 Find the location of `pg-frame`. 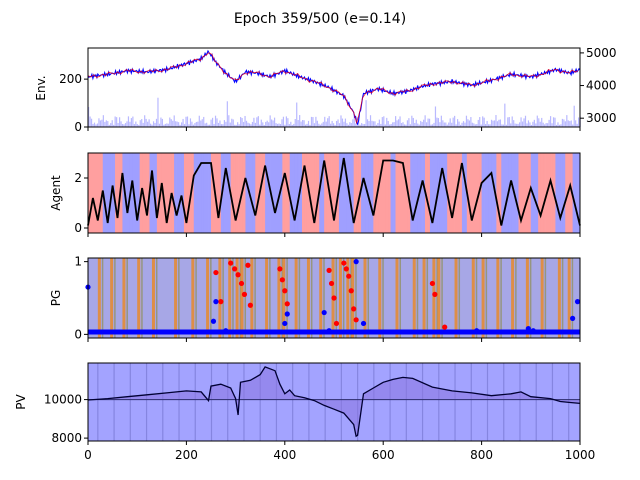

pg-frame is located at coordinates (334, 298).